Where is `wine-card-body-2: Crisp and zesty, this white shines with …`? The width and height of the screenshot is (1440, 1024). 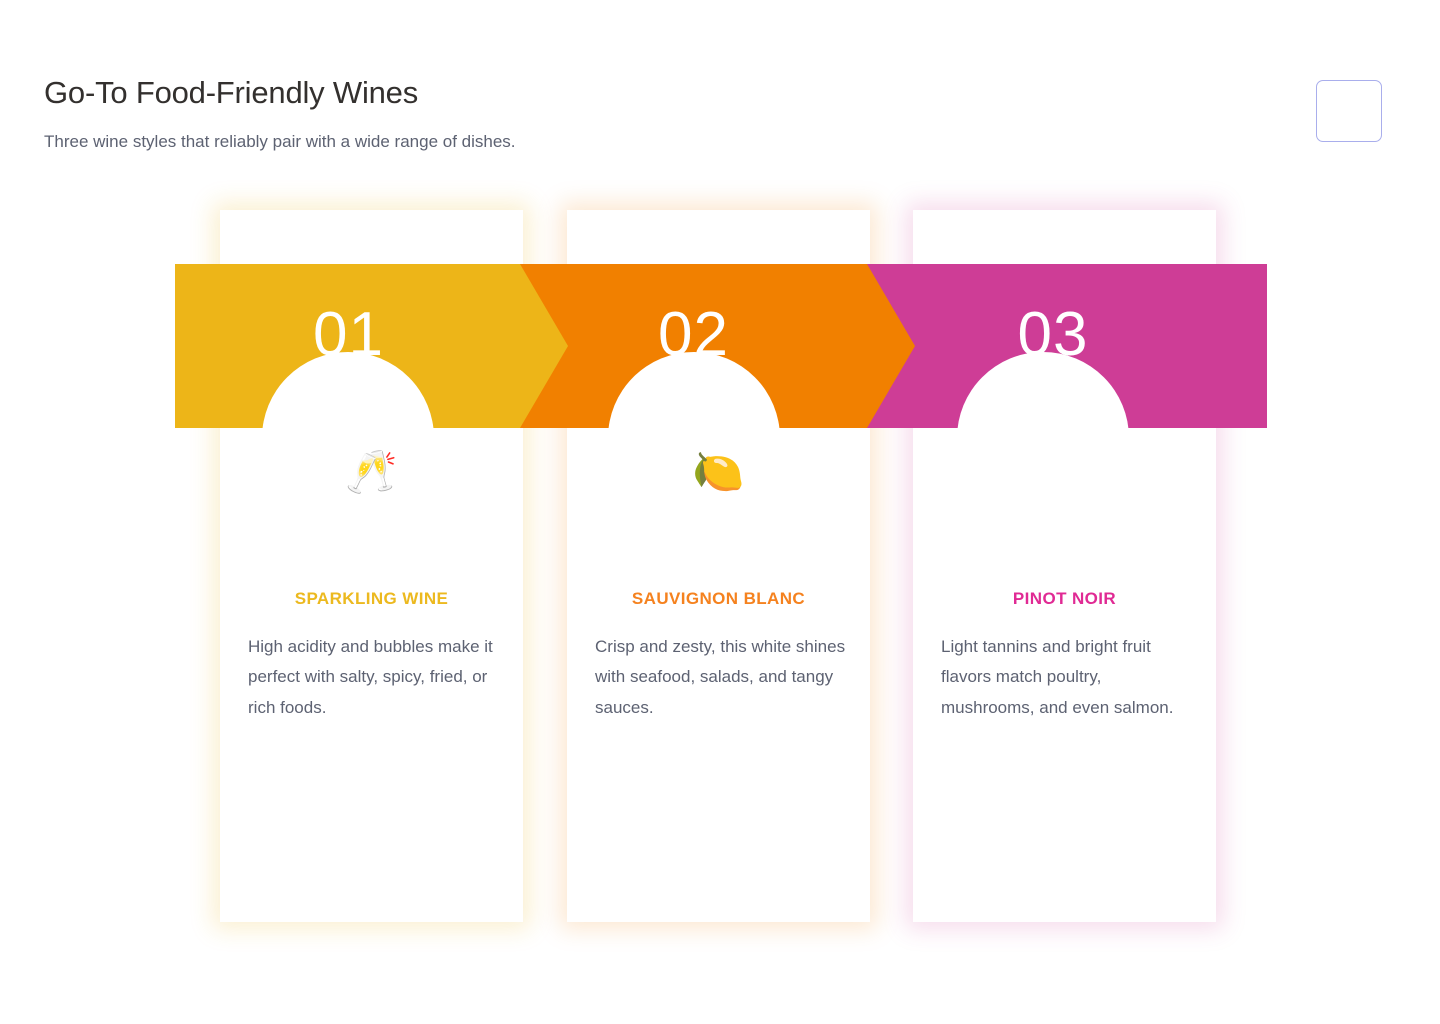 wine-card-body-2: Crisp and zesty, this white shines with … is located at coordinates (720, 677).